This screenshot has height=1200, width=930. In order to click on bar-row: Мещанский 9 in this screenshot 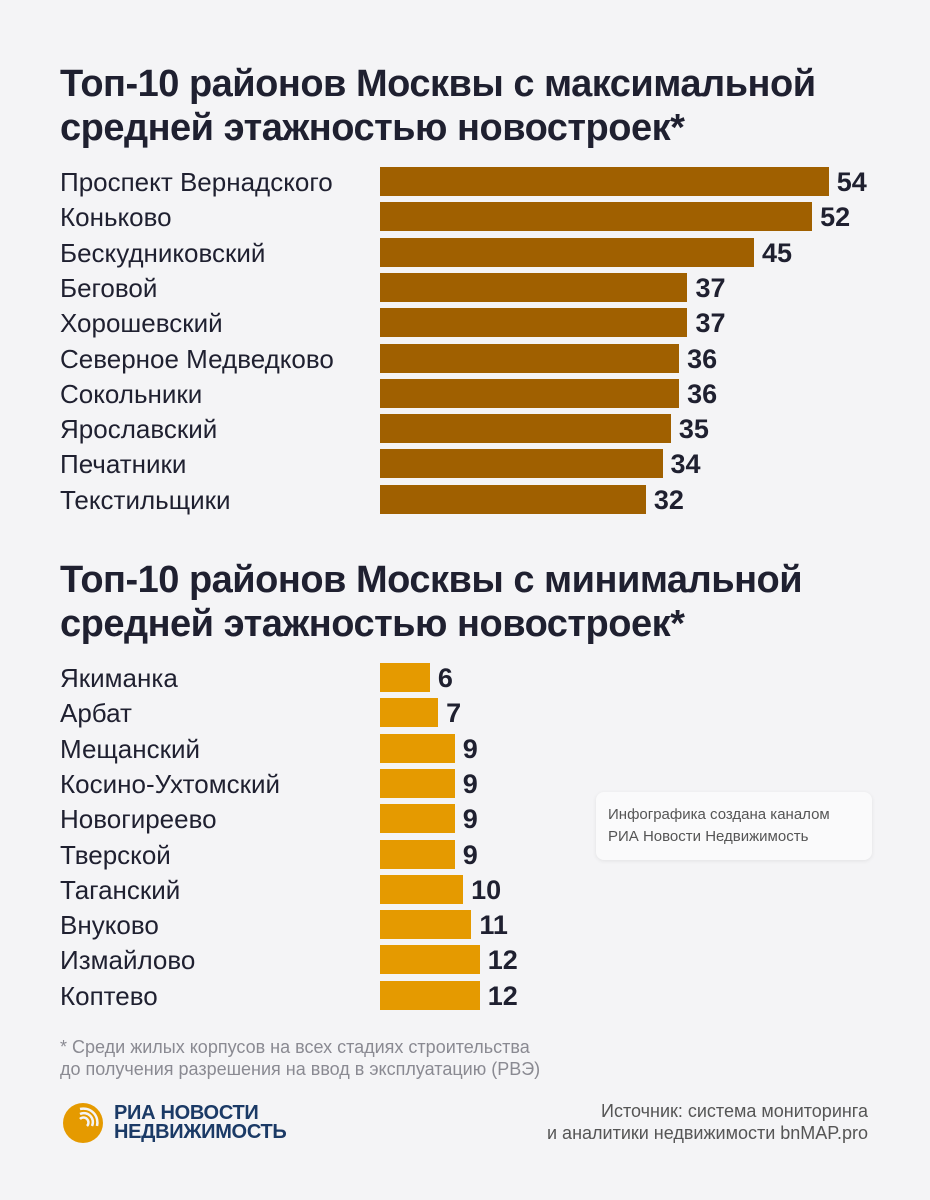, I will do `click(465, 748)`.